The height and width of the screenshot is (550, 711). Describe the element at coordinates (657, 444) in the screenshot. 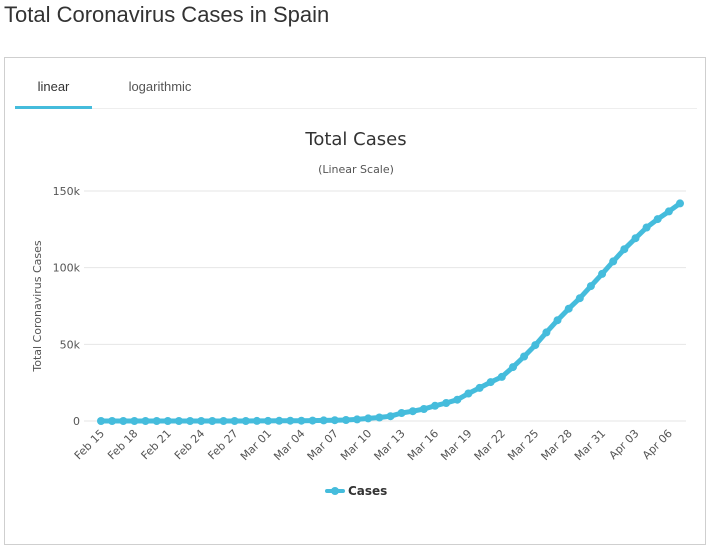

I see `x-tick-label: Apr 06` at that location.